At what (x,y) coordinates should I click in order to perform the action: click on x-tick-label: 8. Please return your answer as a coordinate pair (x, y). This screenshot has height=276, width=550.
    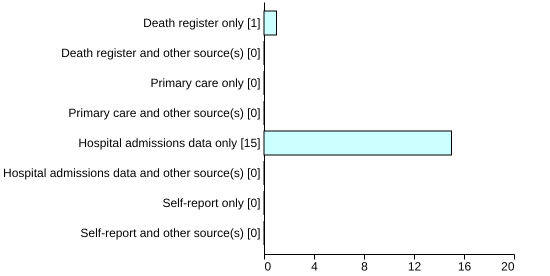
    Looking at the image, I should click on (364, 267).